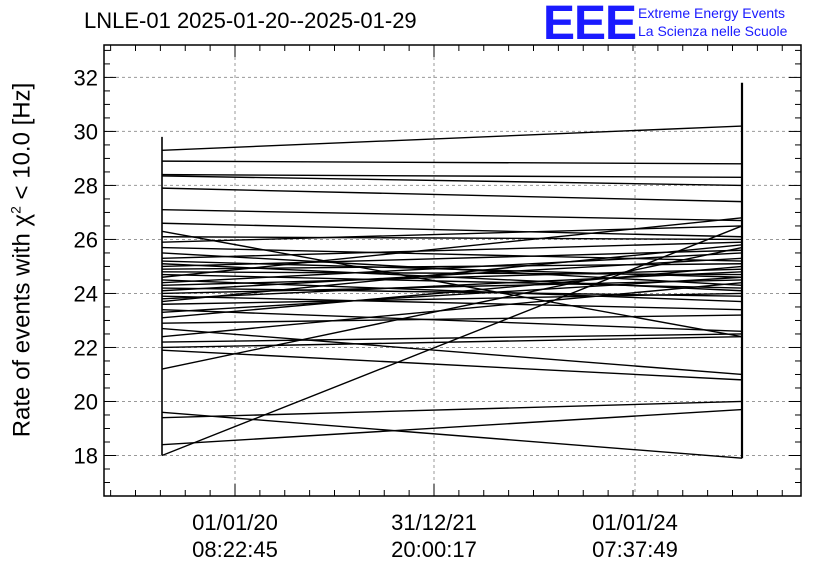 The height and width of the screenshot is (572, 836). Describe the element at coordinates (434, 522) in the screenshot. I see `x-tick-label-date: 31/12/21` at that location.